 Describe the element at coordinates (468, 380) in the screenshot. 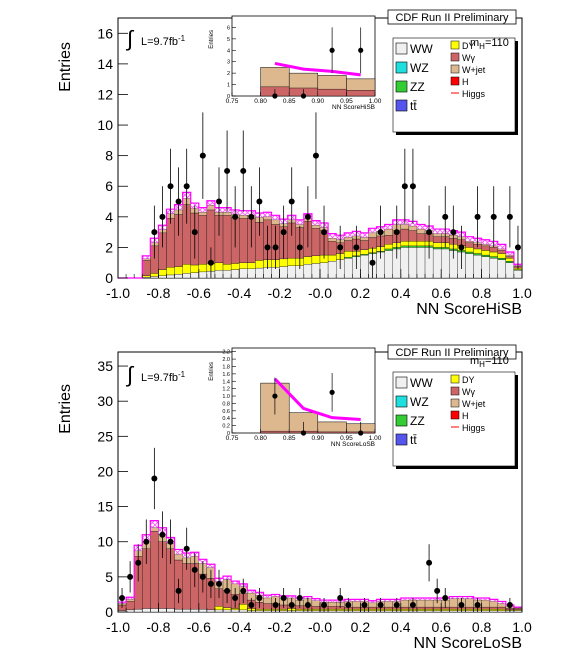

I see `legend-label-r0: DY` at that location.